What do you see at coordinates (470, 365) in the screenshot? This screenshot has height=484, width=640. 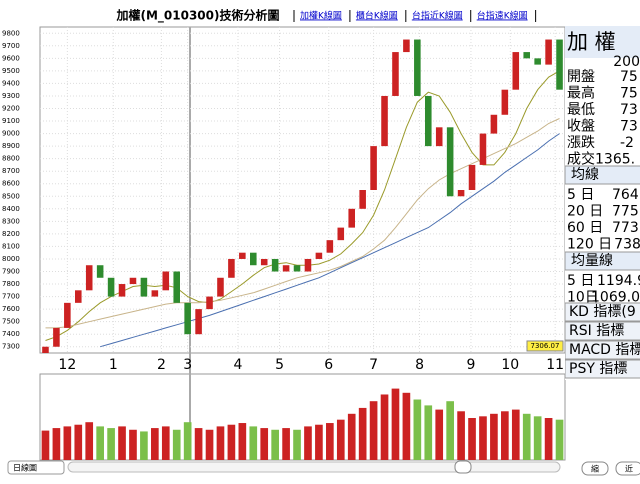 I see `x-tick-label: 9` at bounding box center [470, 365].